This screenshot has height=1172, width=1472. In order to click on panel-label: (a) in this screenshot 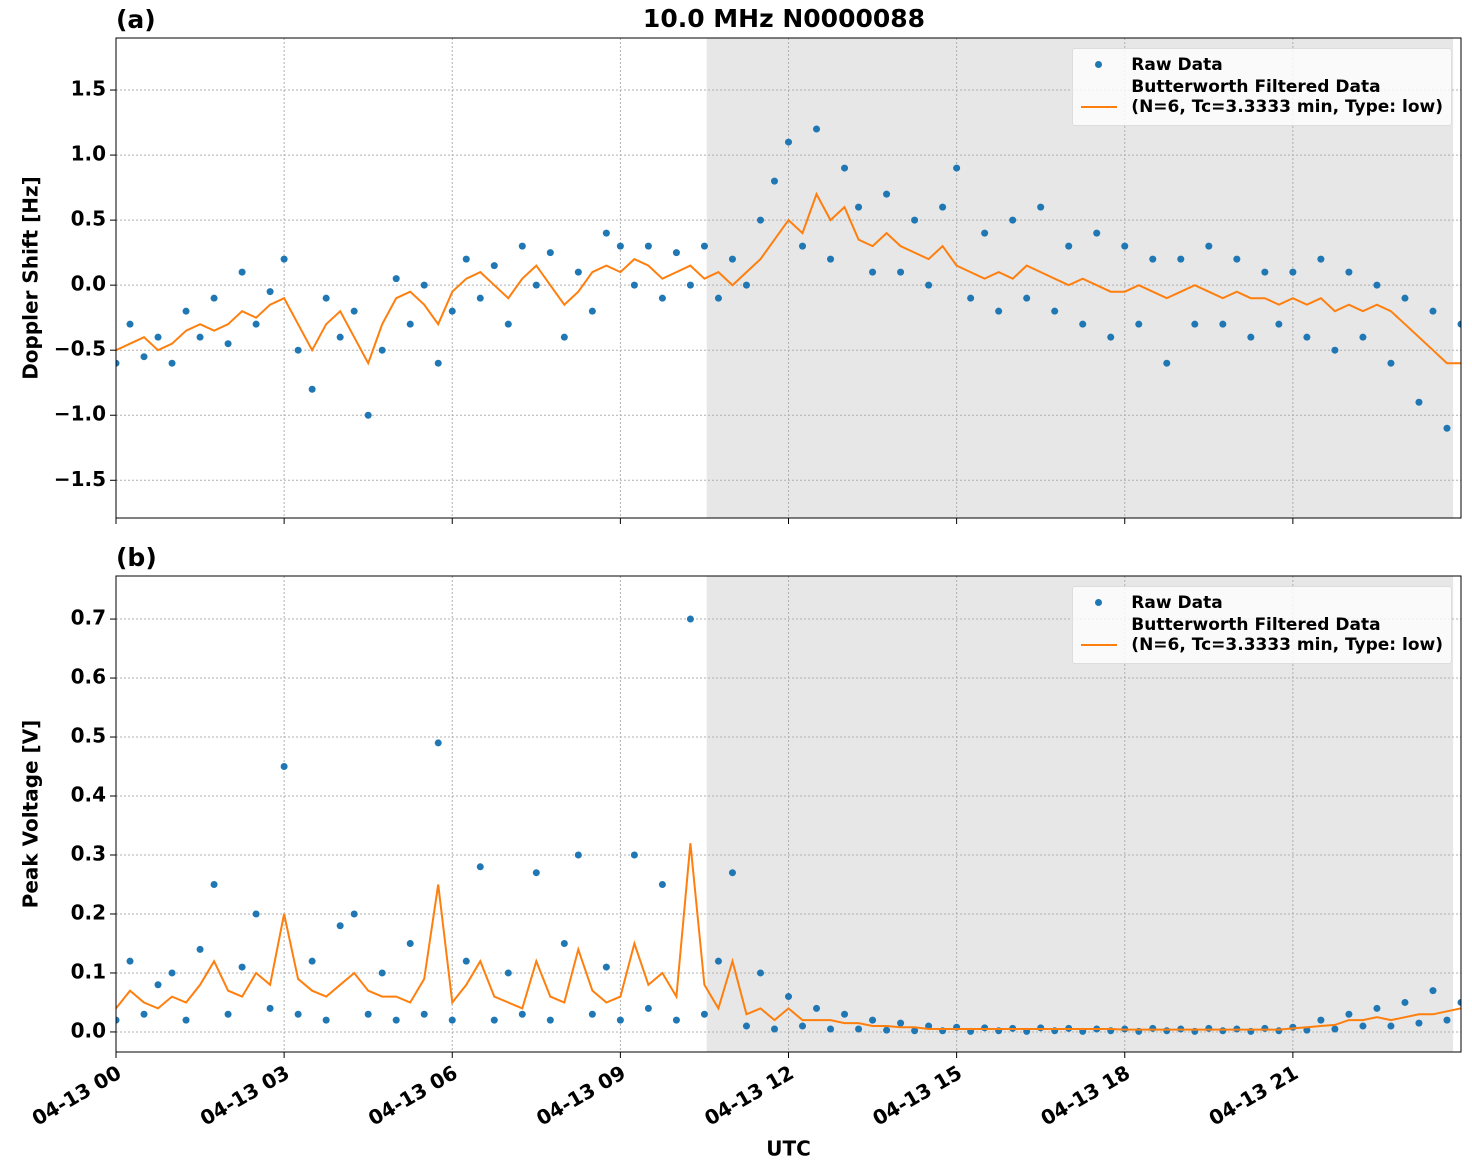, I will do `click(136, 19)`.